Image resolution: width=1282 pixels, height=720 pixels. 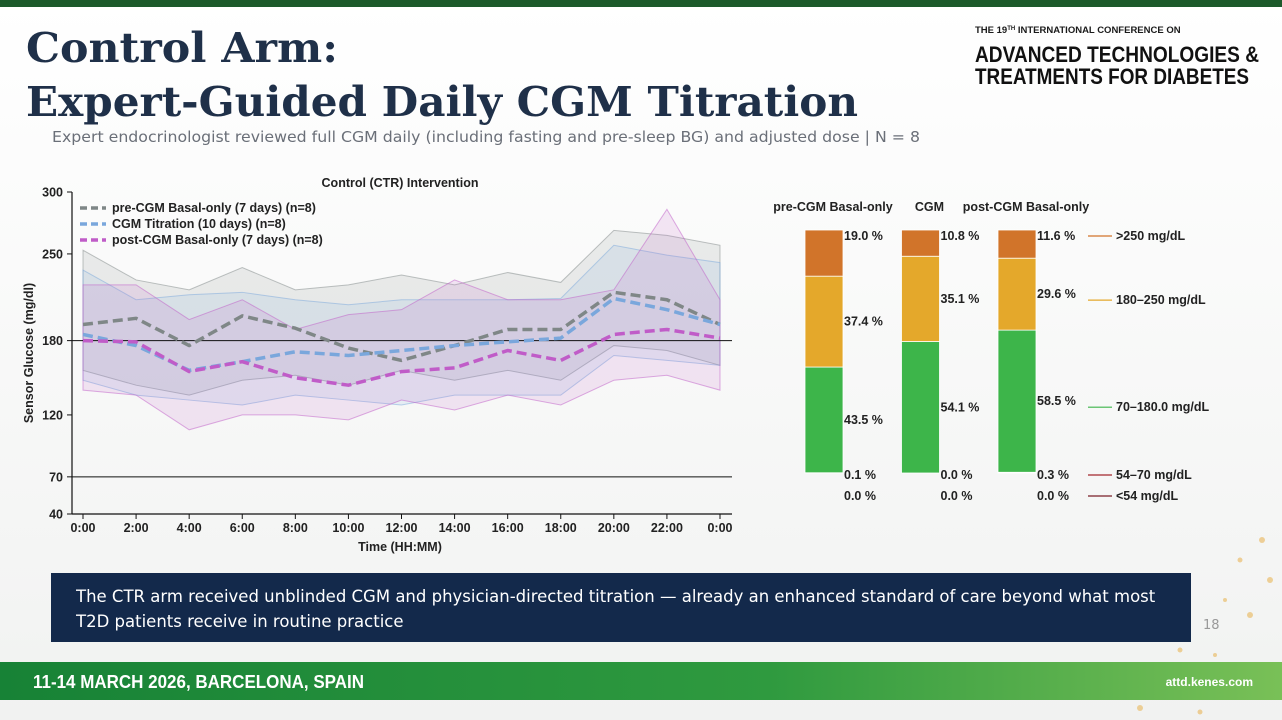 What do you see at coordinates (1053, 475) in the screenshot?
I see `value-label: 0.3 %` at bounding box center [1053, 475].